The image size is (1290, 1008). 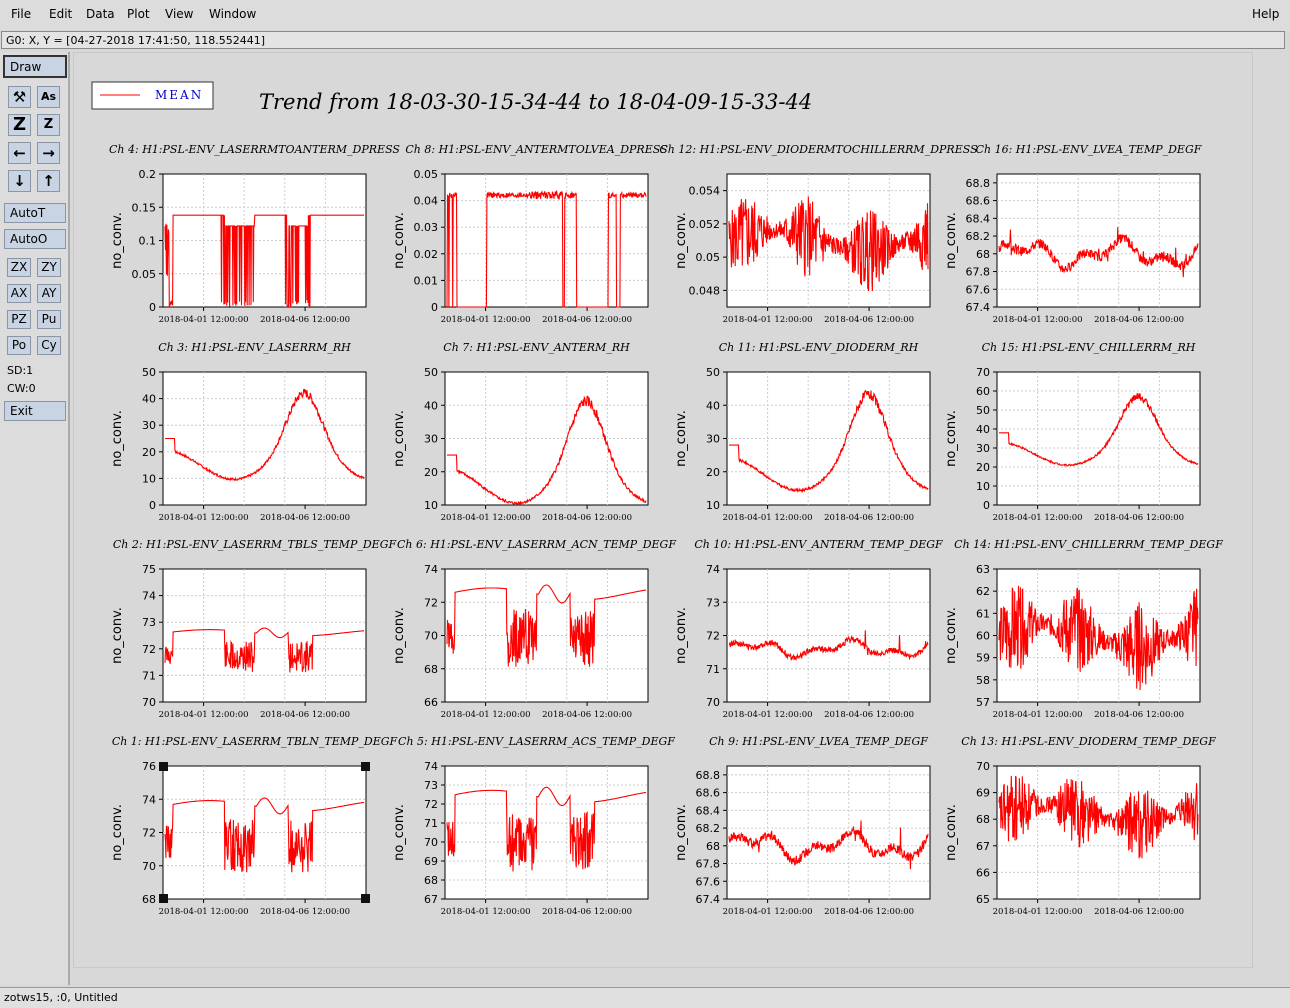 What do you see at coordinates (19, 125) in the screenshot?
I see `zoom-big-icon: Z` at bounding box center [19, 125].